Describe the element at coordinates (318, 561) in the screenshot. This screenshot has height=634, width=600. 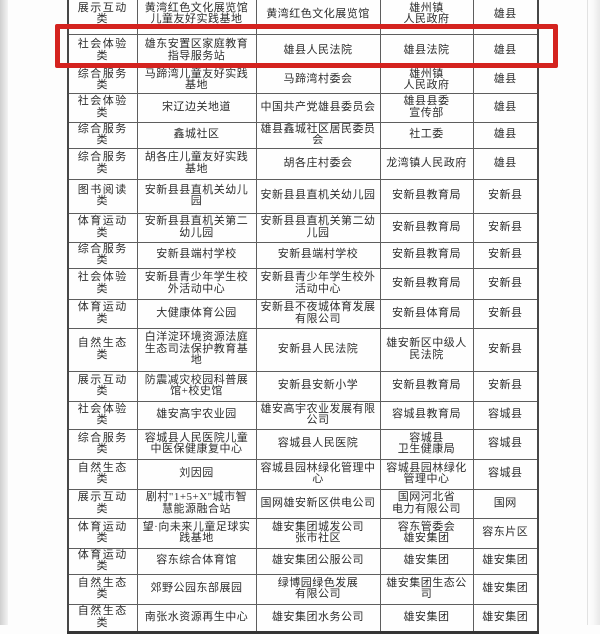
I see `cell-operator: 雄安集团公服公司` at that location.